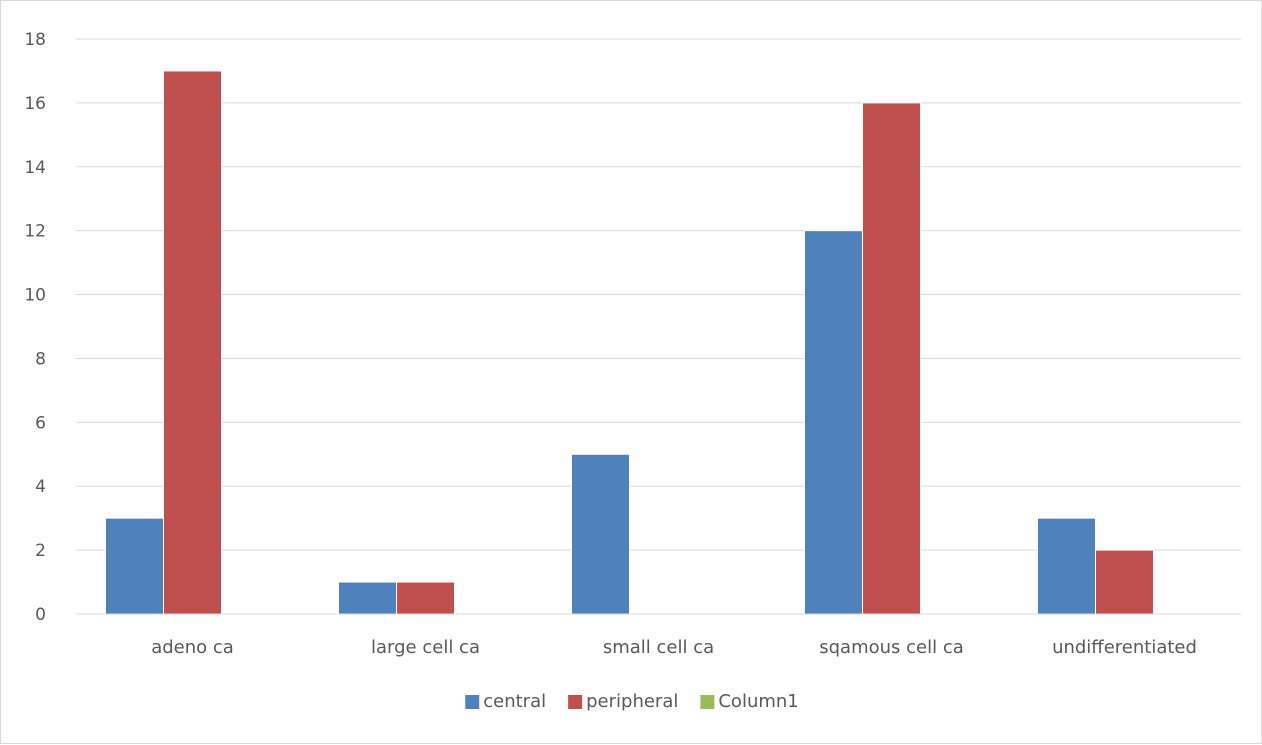  I want to click on y-tick-label: 0, so click(40, 615).